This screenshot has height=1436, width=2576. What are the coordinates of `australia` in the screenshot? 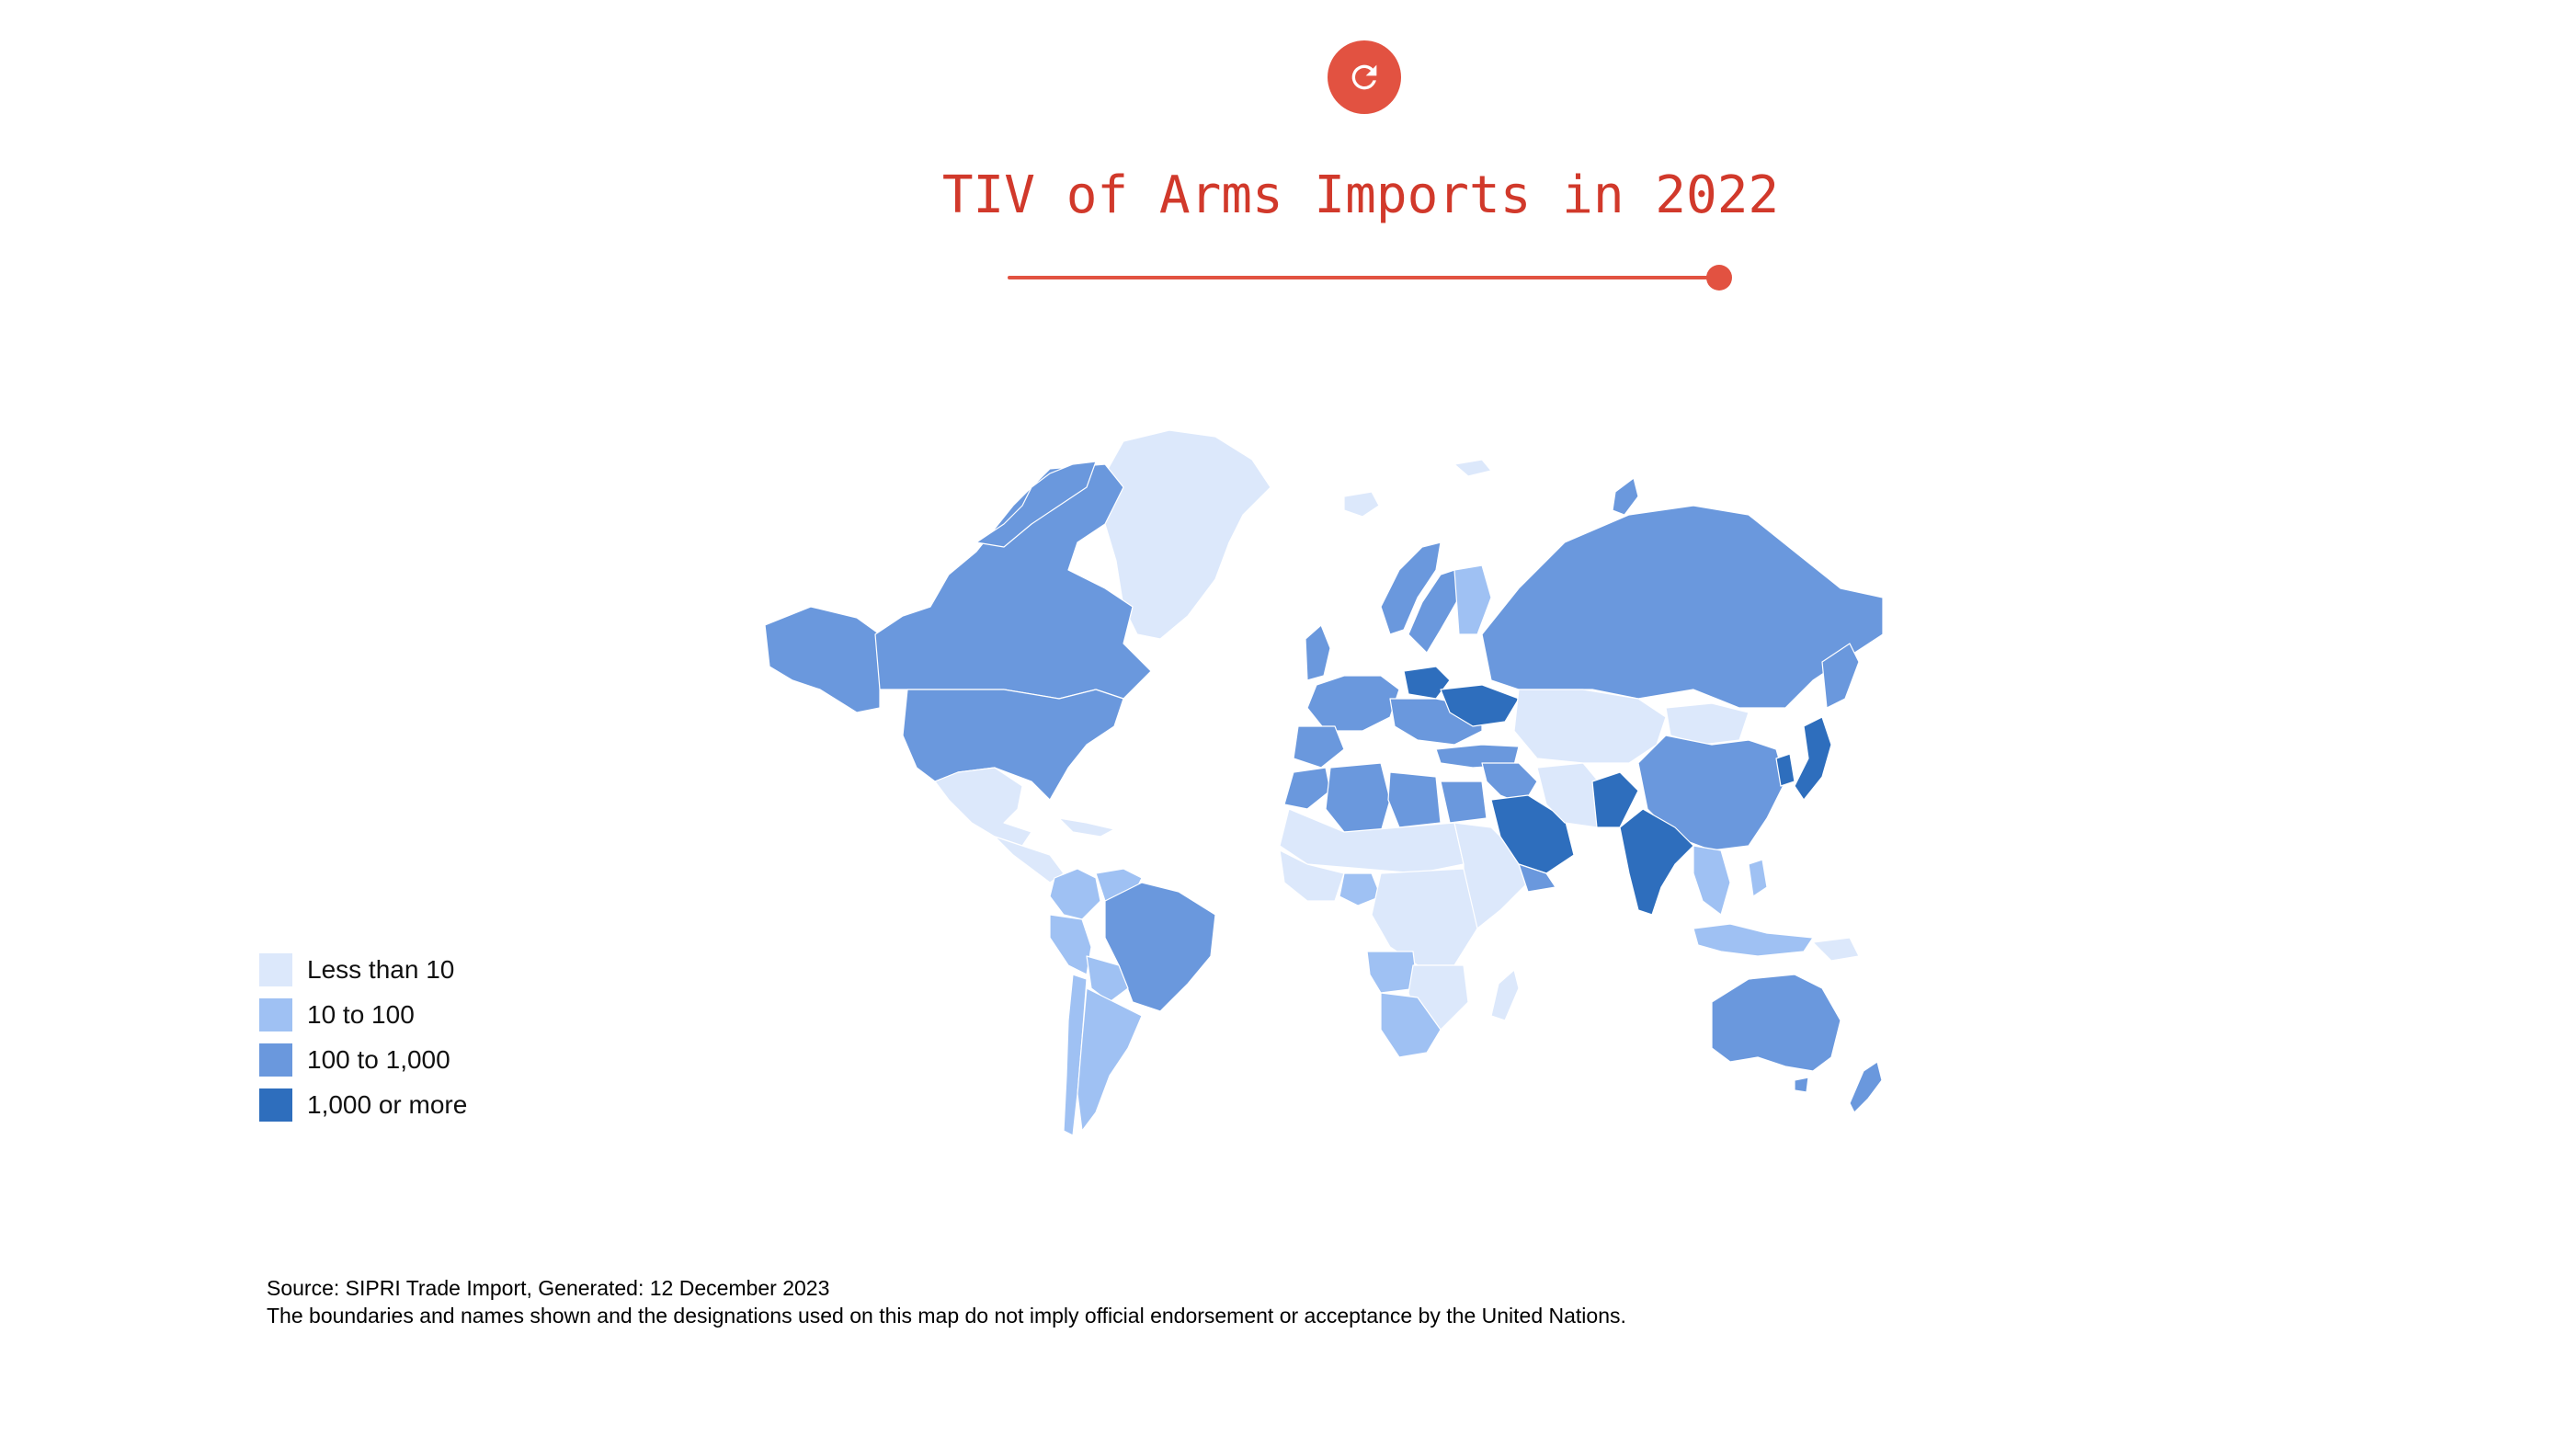 It's located at (1776, 1023).